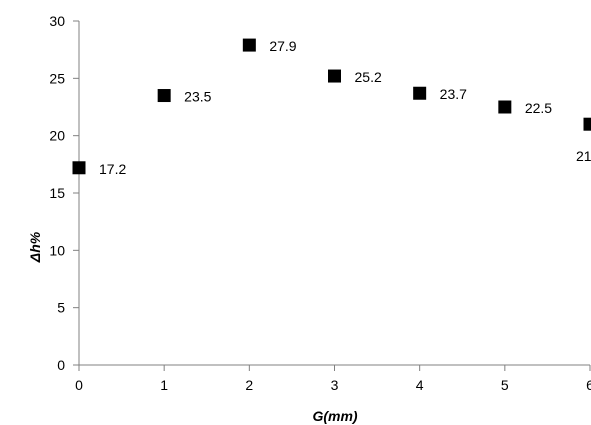 The image size is (591, 425). Describe the element at coordinates (57, 136) in the screenshot. I see `y-tick-label: 20` at that location.